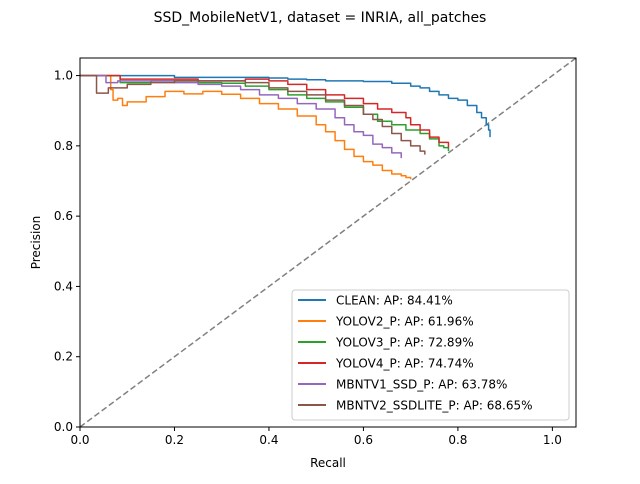 This screenshot has width=640, height=484. What do you see at coordinates (63, 427) in the screenshot?
I see `y-tick-label: 0.0` at bounding box center [63, 427].